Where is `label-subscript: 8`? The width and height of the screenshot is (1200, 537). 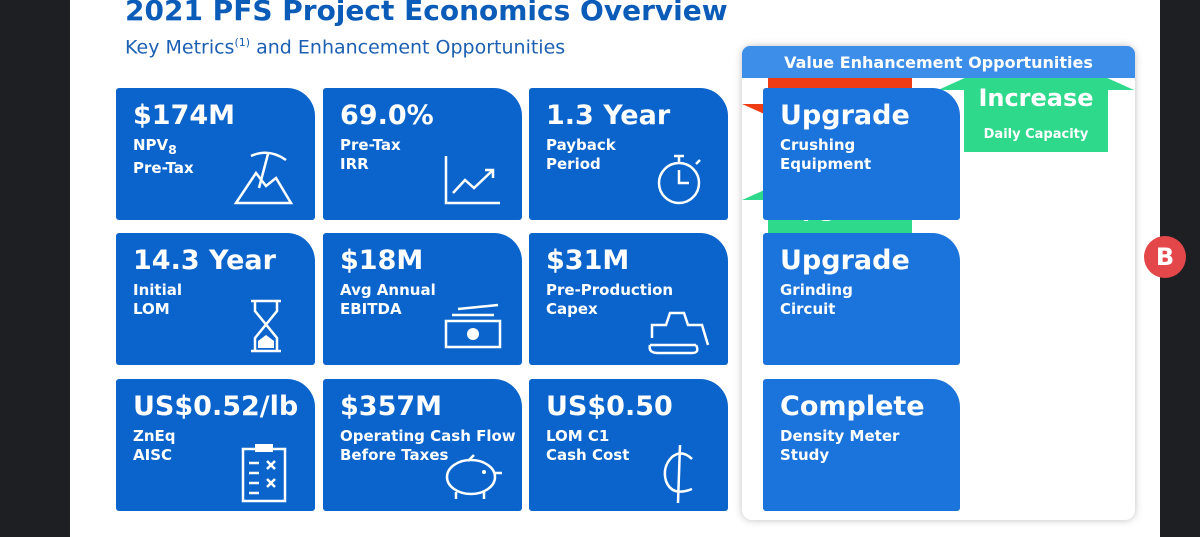
label-subscript: 8 is located at coordinates (172, 149).